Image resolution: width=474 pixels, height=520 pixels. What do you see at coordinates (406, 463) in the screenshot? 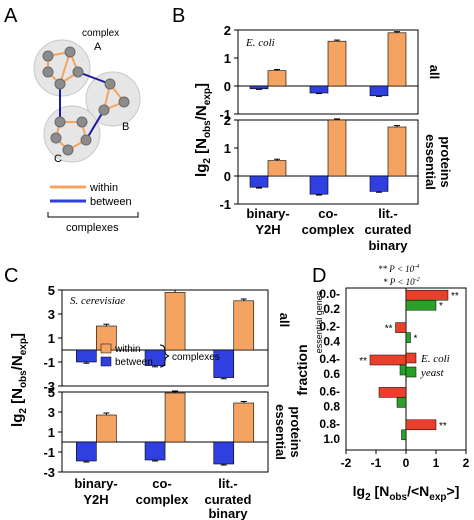
I see `d-xtick-label: 0` at bounding box center [406, 463].